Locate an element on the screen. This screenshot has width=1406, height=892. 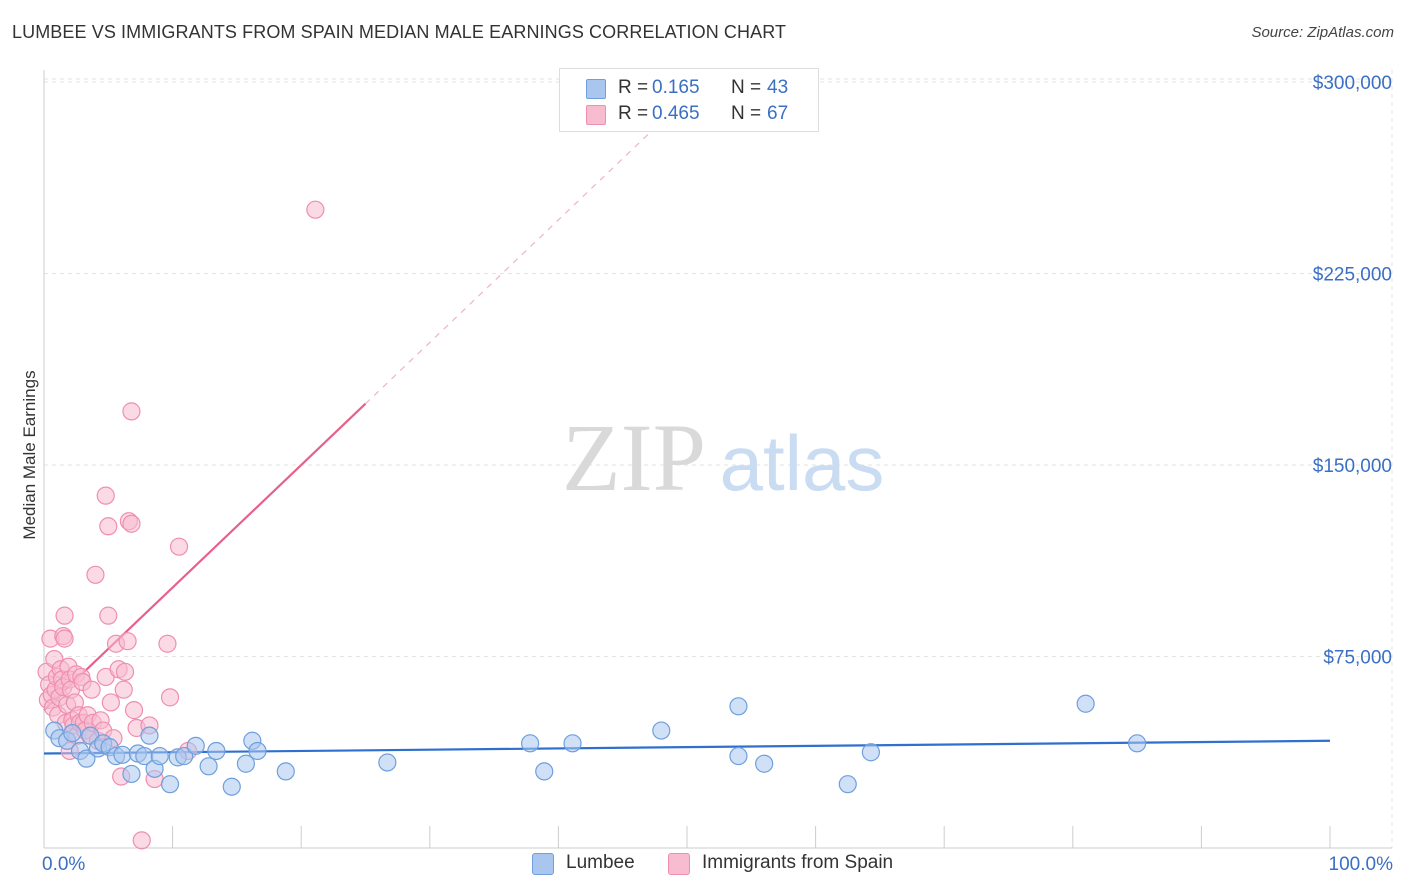
spain-trend-line is located at coordinates (205, 556).